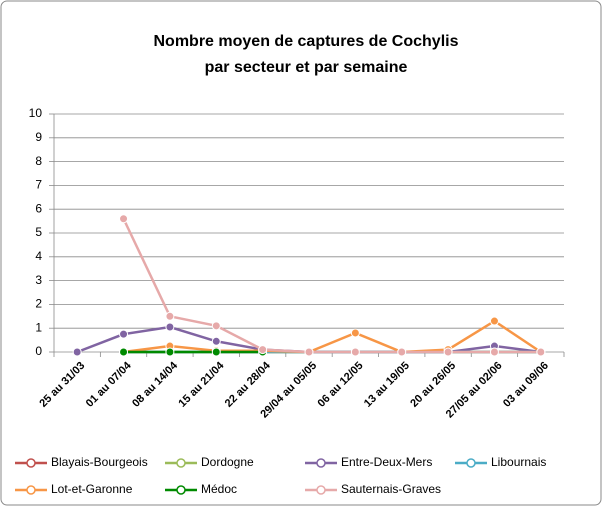 This screenshot has height=512, width=603. Describe the element at coordinates (38, 208) in the screenshot. I see `y-tick-label: 6` at that location.